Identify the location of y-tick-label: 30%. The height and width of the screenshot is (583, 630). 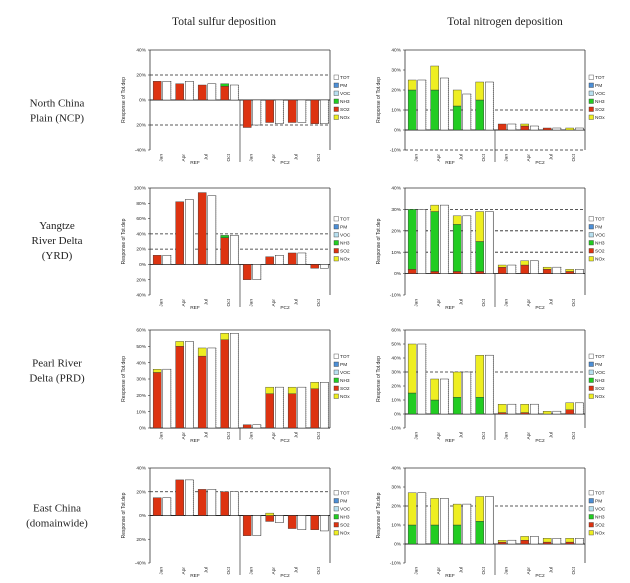
(396, 373).